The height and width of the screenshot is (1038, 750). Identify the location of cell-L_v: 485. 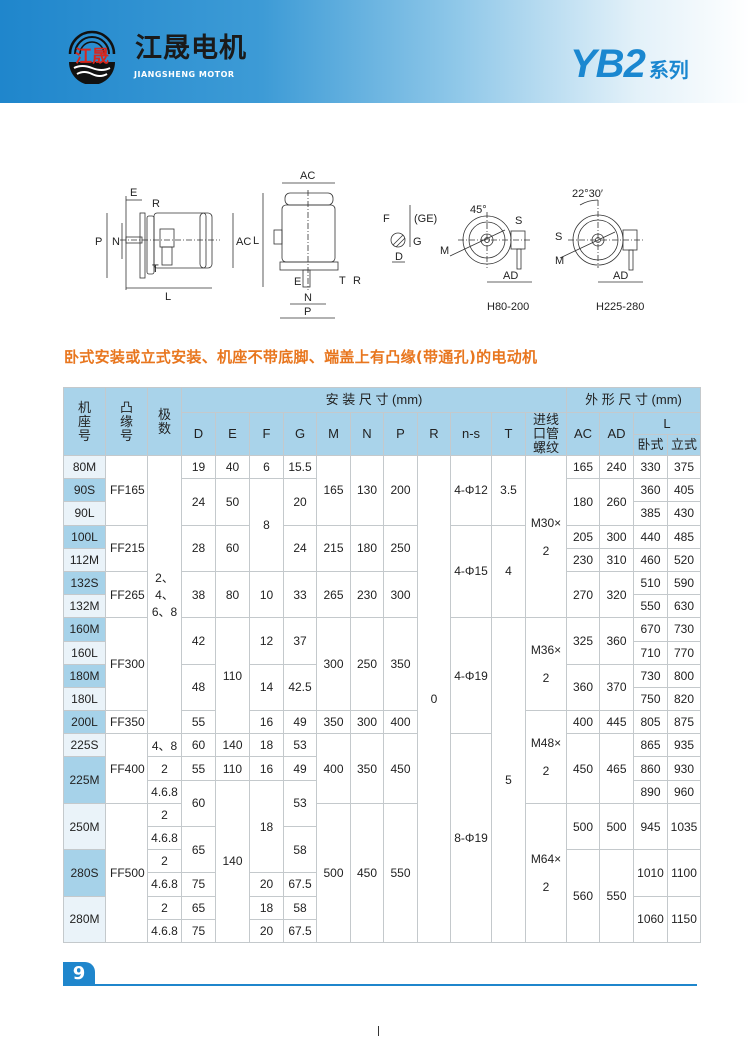
(684, 536).